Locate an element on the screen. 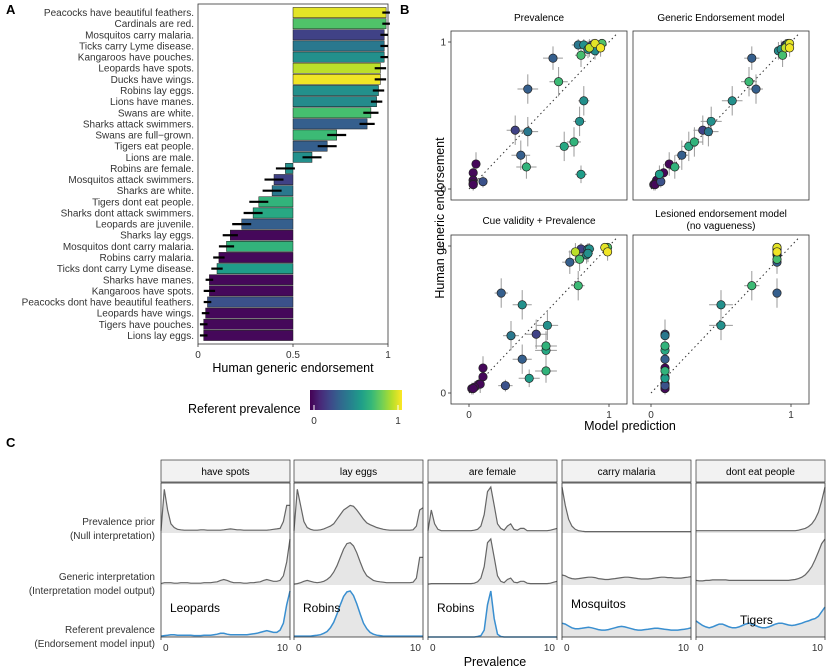 The image size is (830, 669). annotation: Tigers is located at coordinates (756, 620).